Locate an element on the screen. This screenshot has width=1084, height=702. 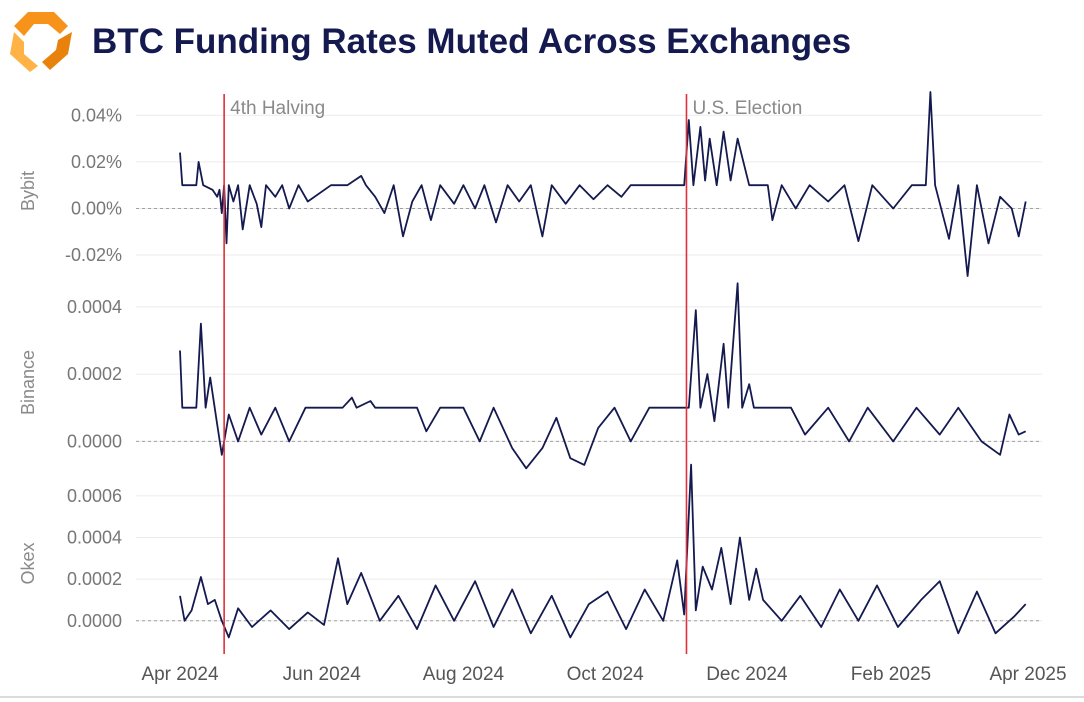
chart-header: BTC Funding Rates Muted Across Exchanges is located at coordinates (542, 45).